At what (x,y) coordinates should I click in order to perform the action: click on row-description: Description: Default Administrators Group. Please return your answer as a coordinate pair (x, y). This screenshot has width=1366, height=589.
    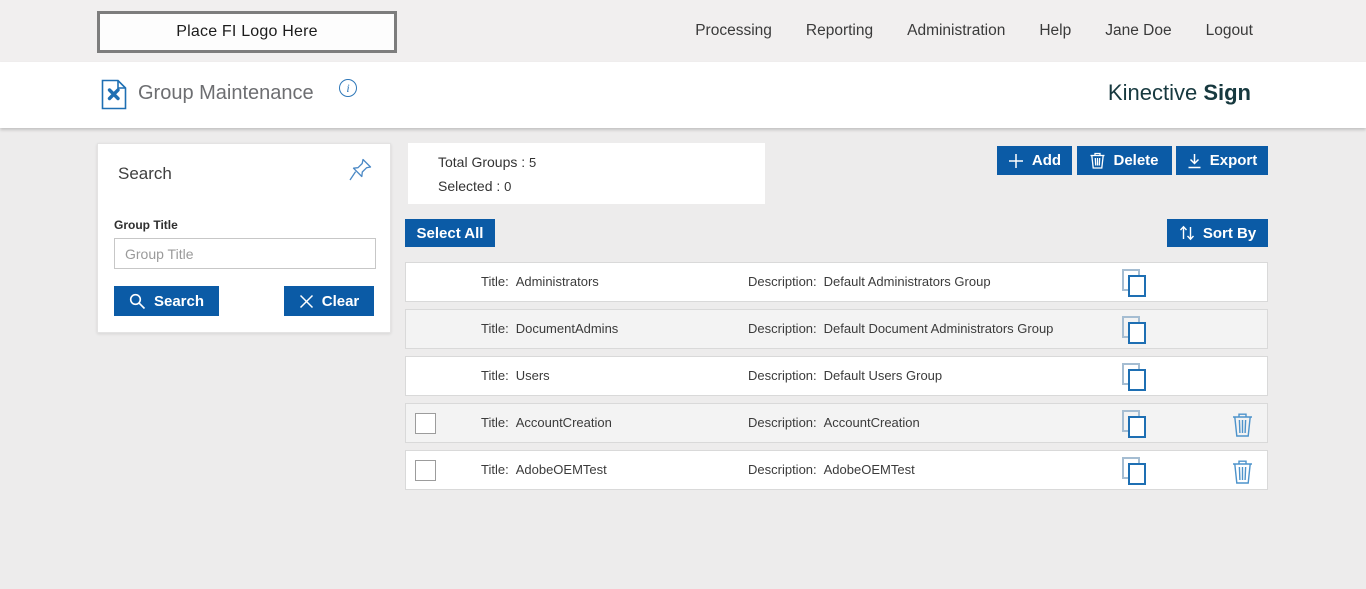
    Looking at the image, I should click on (869, 281).